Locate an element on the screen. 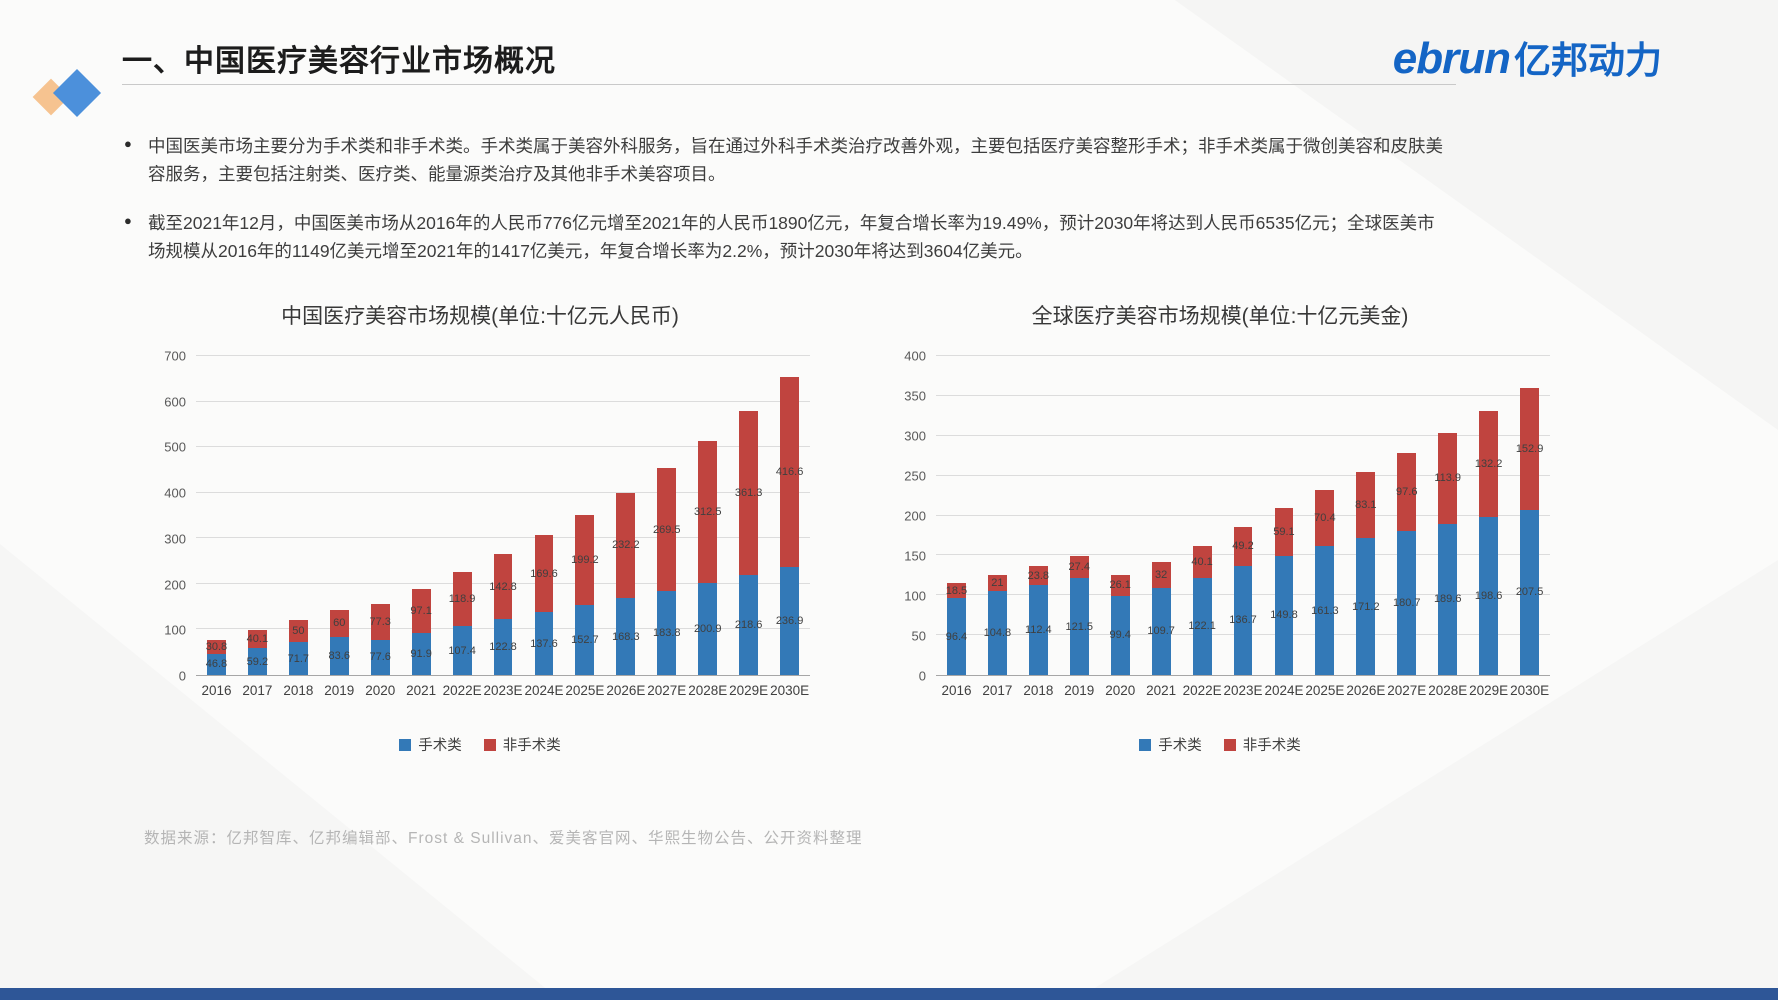  bar-segment-non-surgical: 152.9 is located at coordinates (1529, 448).